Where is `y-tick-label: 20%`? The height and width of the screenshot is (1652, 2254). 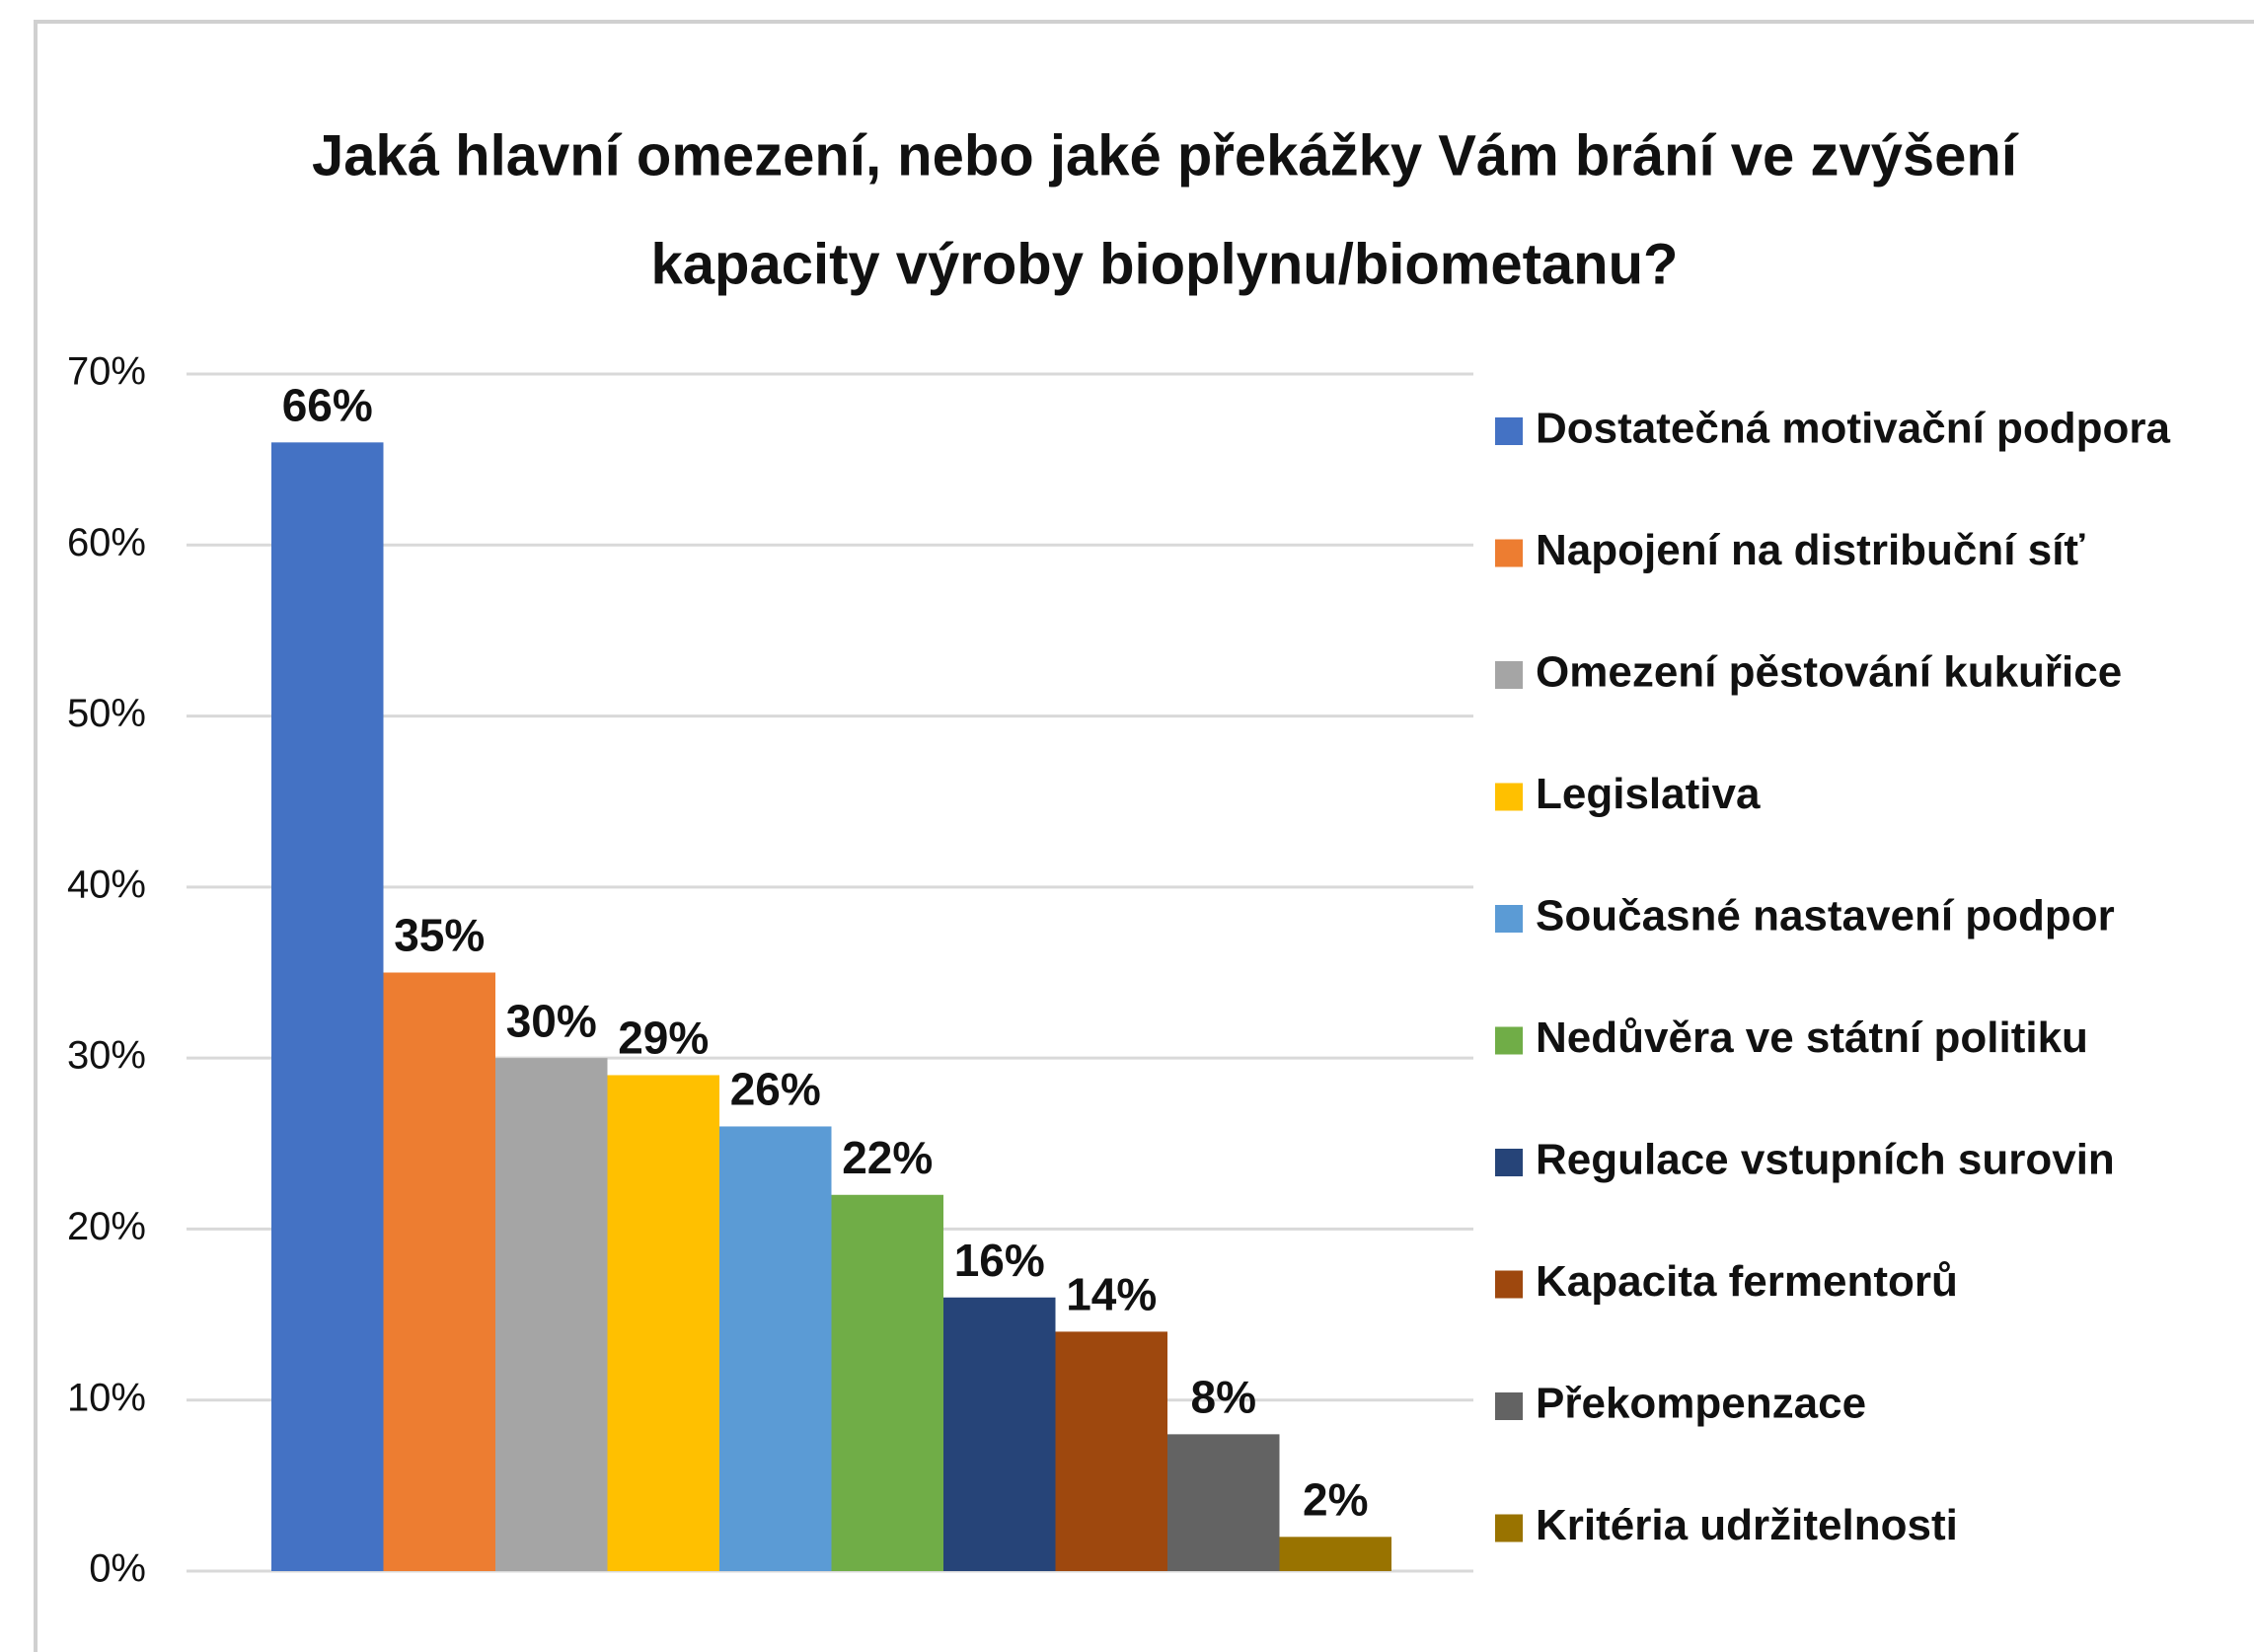 y-tick-label: 20% is located at coordinates (106, 1226).